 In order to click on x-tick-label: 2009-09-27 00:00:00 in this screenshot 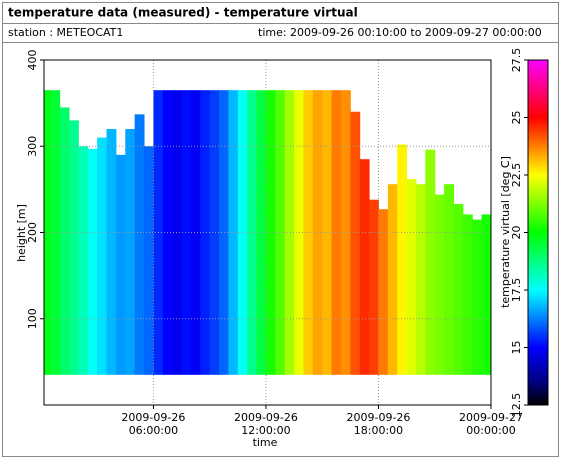, I will do `click(491, 424)`.